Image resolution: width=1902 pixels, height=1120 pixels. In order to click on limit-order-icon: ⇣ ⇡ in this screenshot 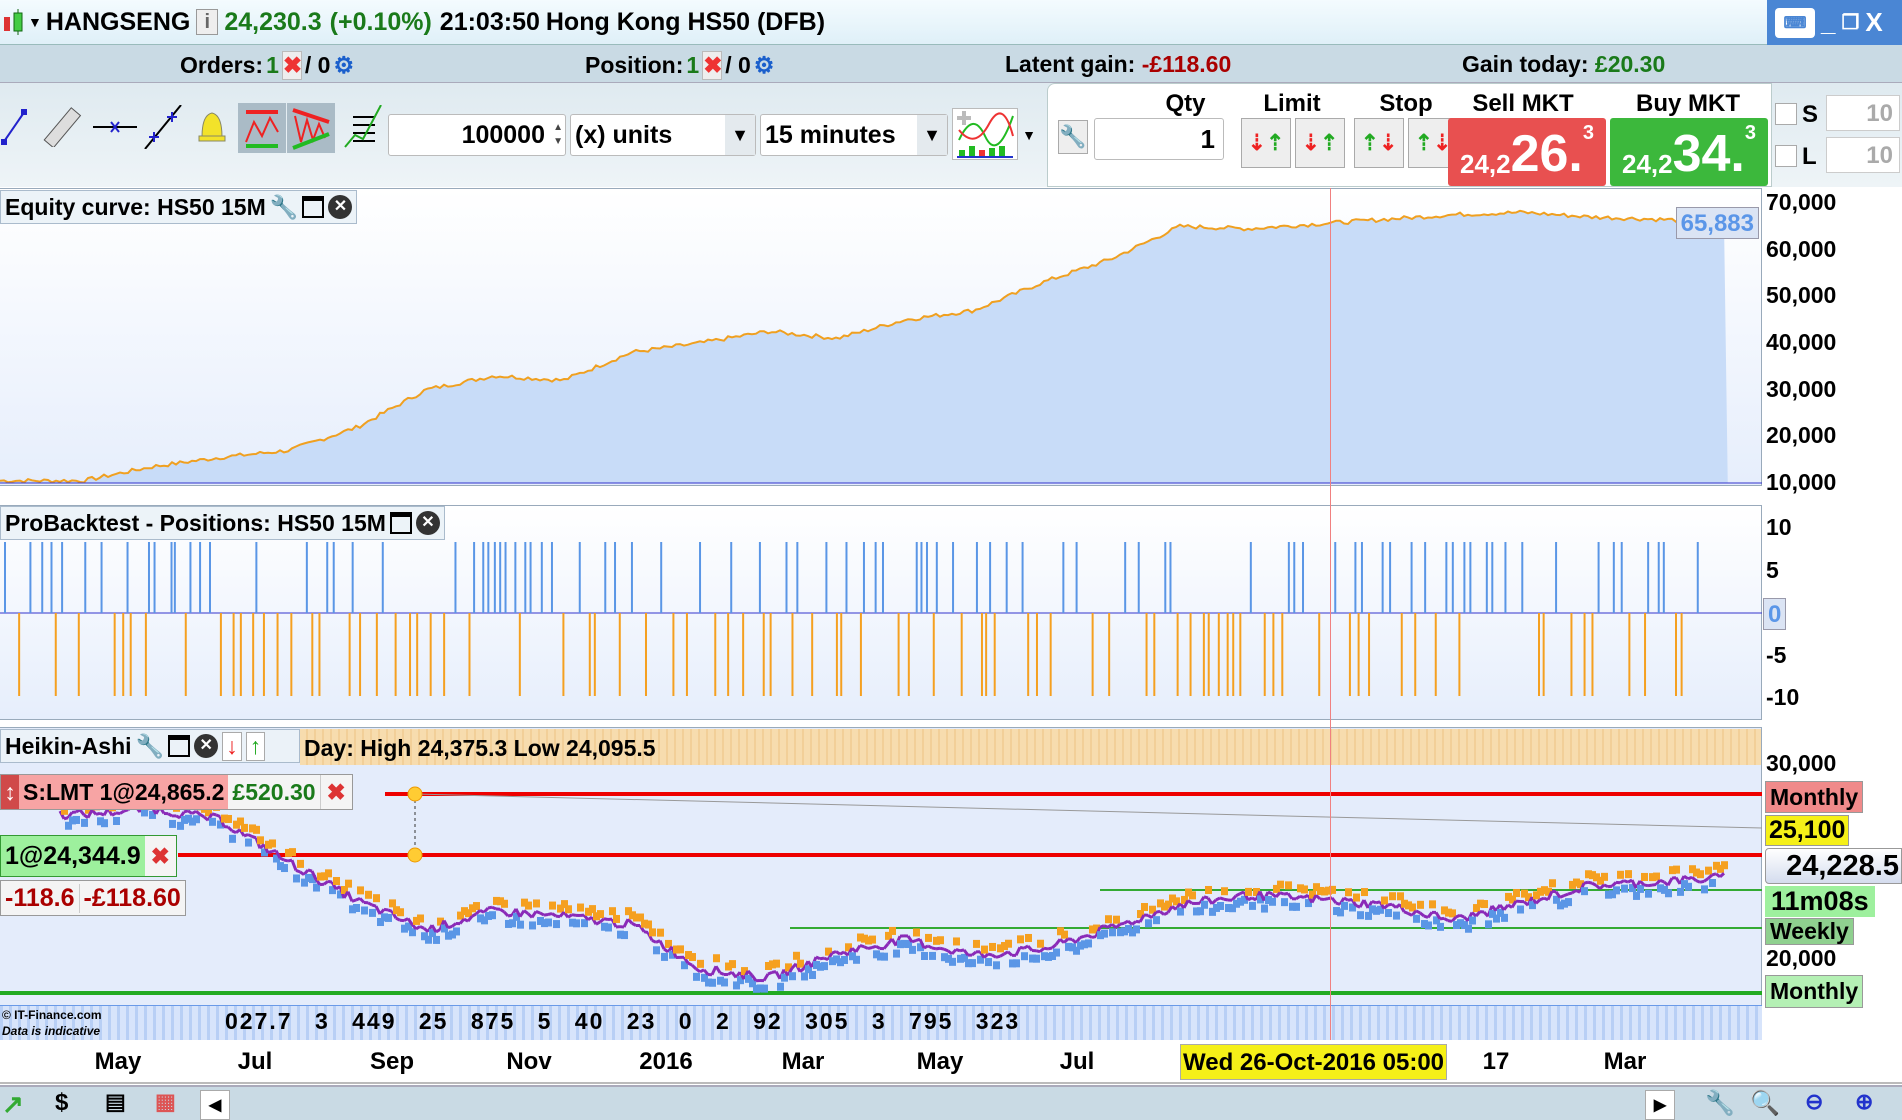, I will do `click(1266, 143)`.